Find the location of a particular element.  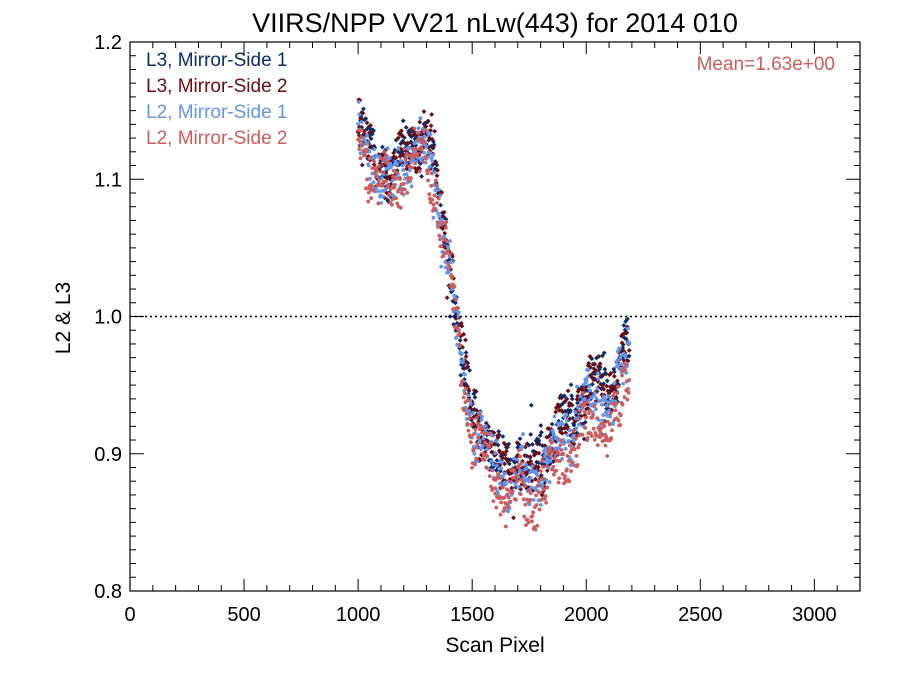

y-tick-label: 1.2 is located at coordinates (108, 43).